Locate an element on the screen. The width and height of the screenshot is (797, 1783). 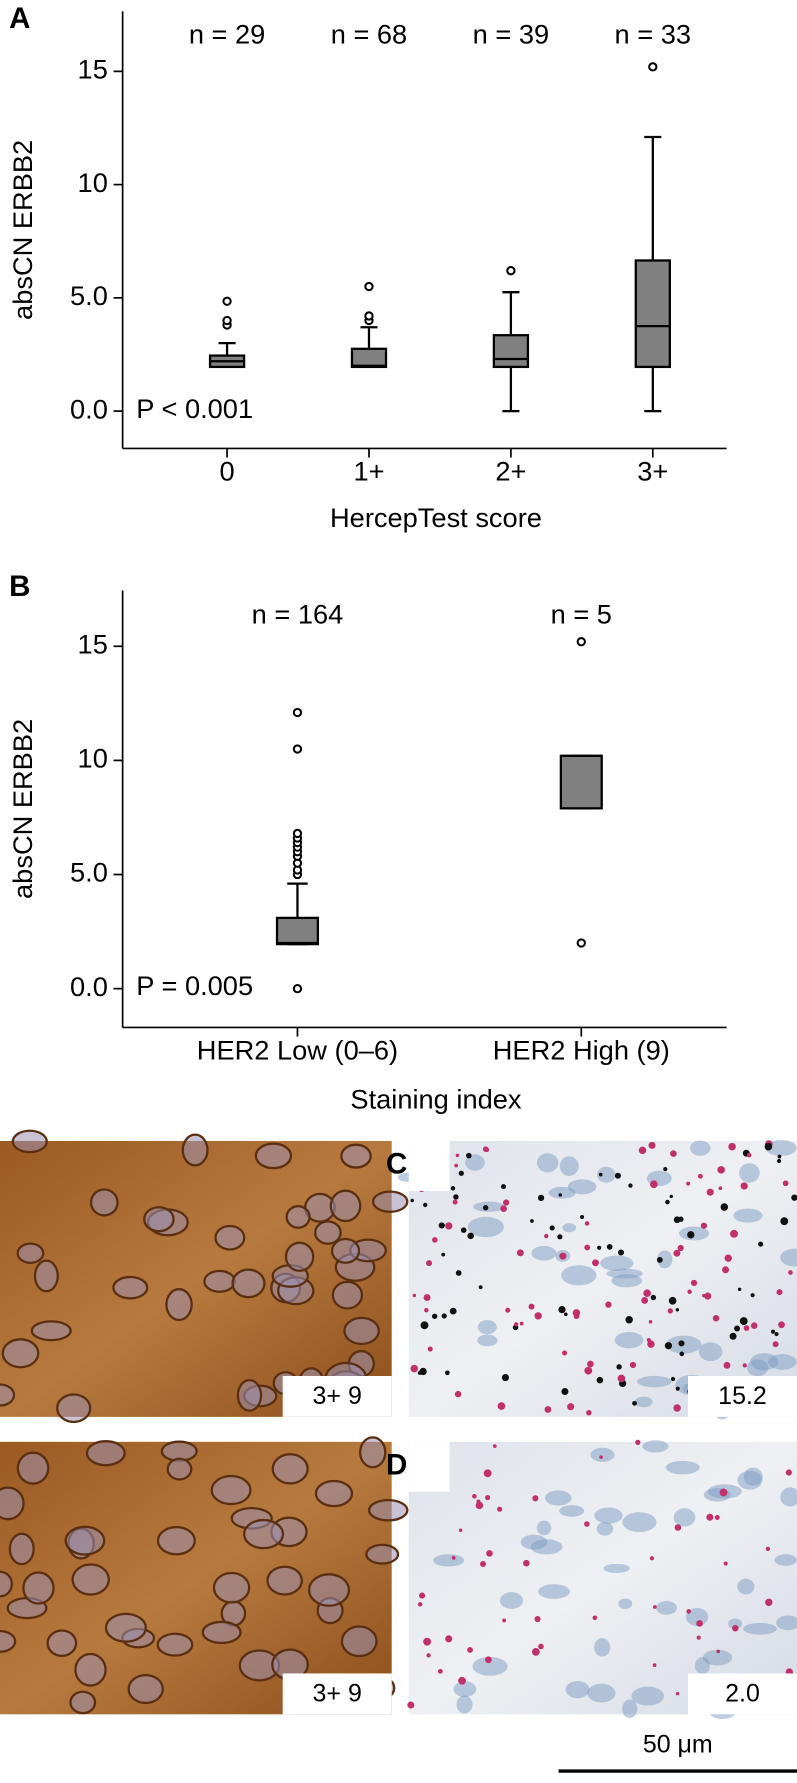
box is located at coordinates (652, 314).